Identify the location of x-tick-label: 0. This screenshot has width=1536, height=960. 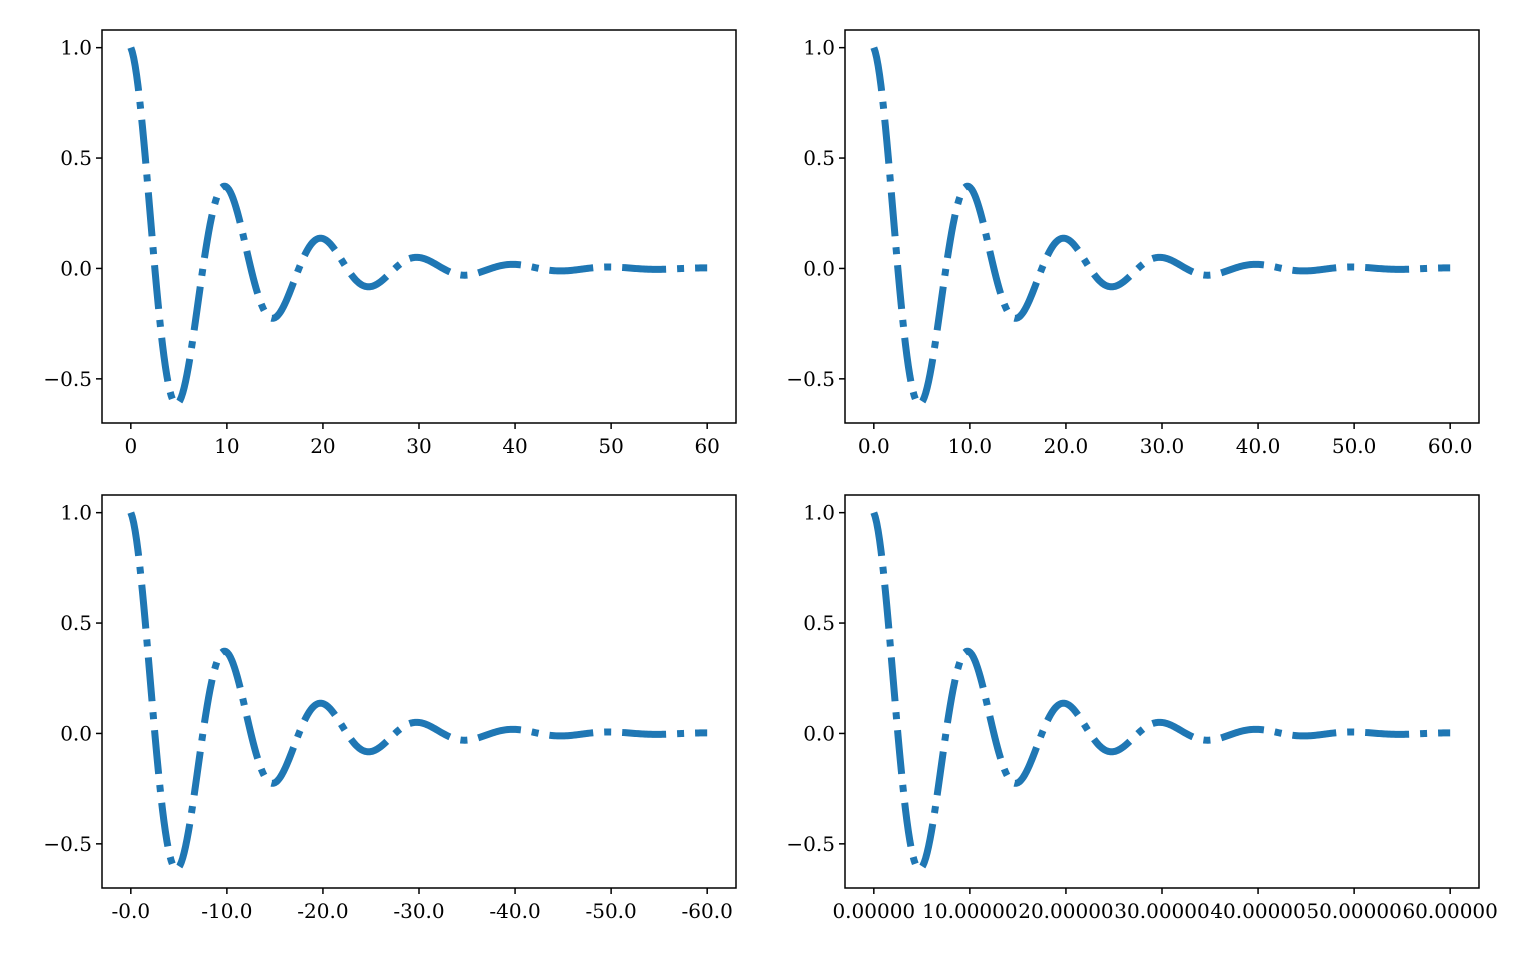
(130, 446).